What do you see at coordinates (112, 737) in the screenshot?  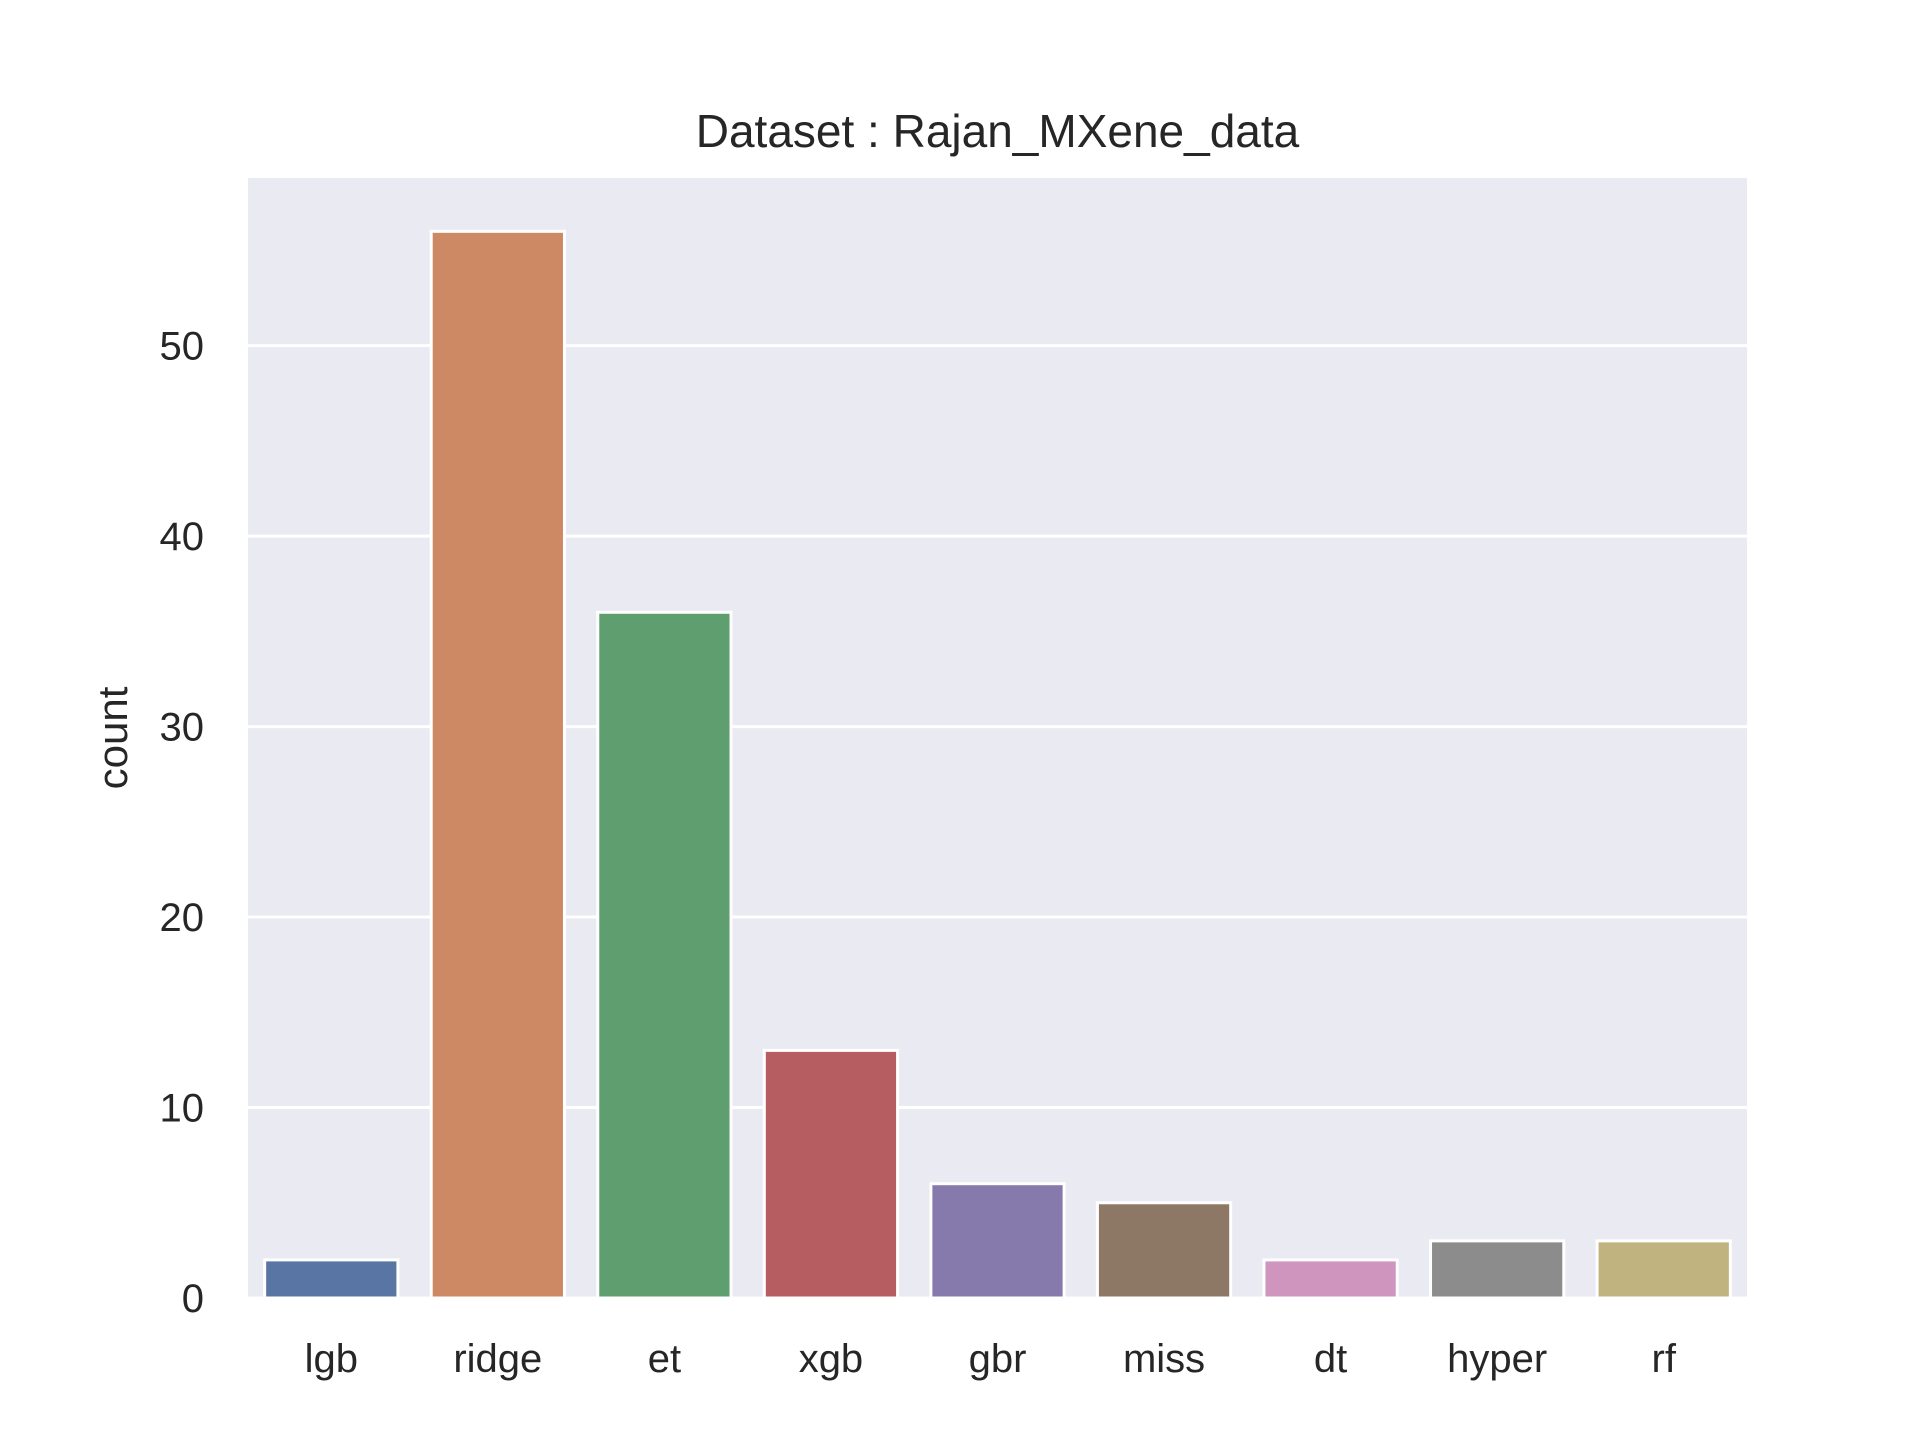 I see `y-axis-label: count` at bounding box center [112, 737].